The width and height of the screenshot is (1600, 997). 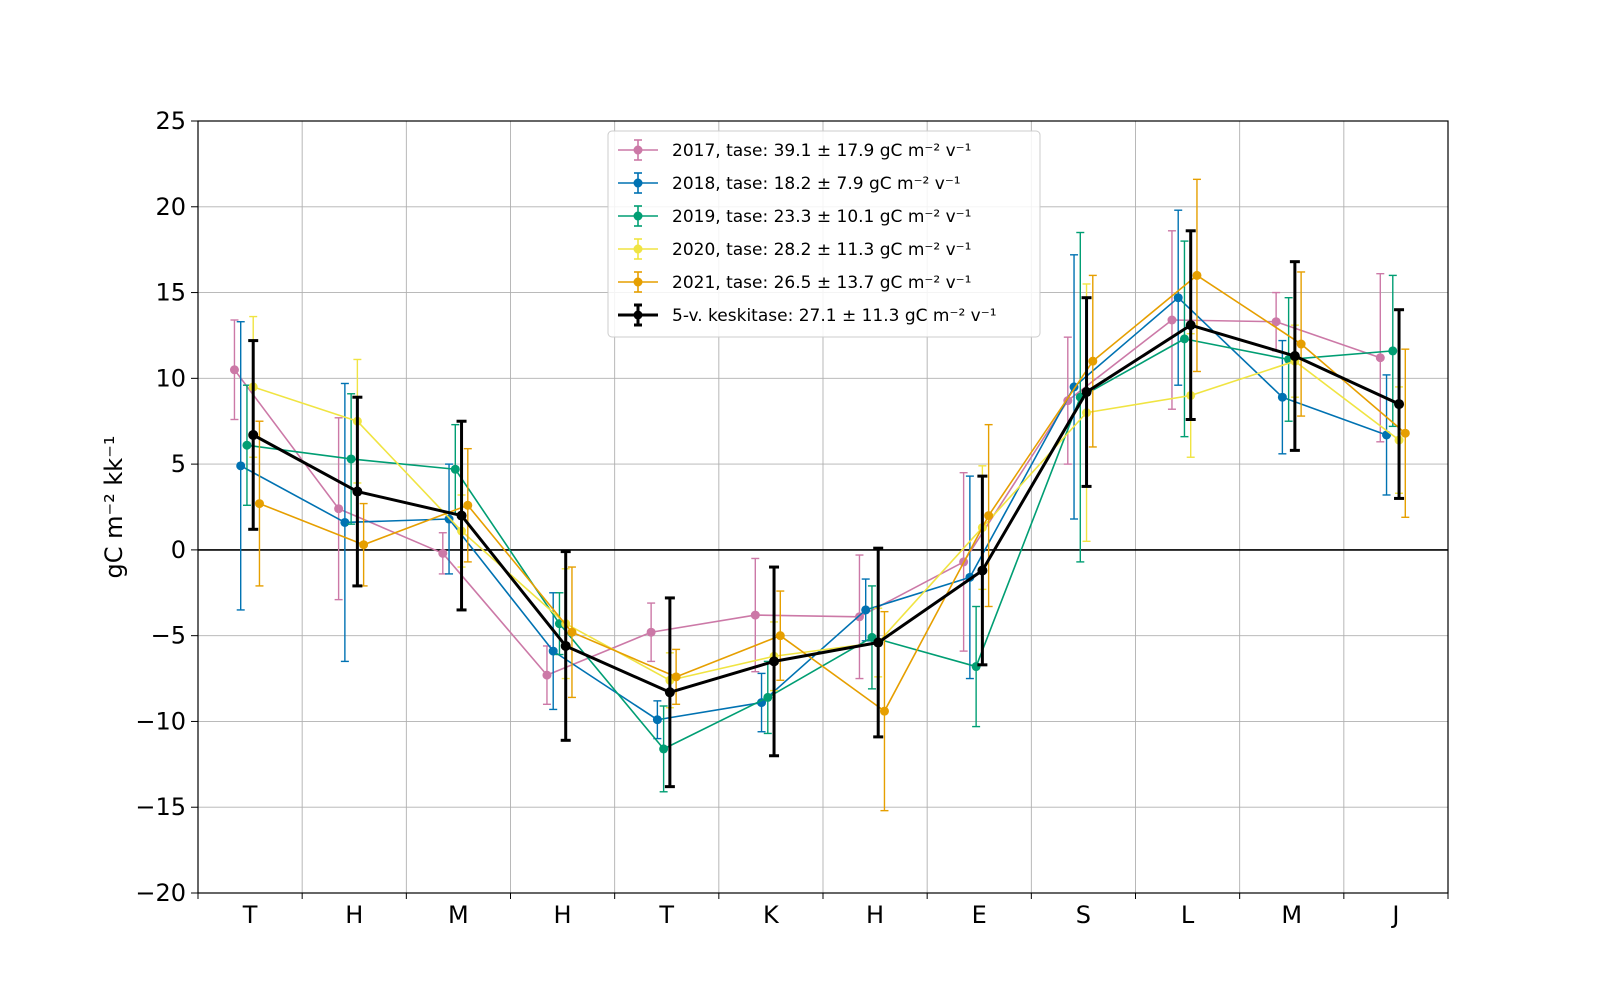 I want to click on legend-label: 2019, tase: 23.3 ± 10.1 gC m⁻² v⁻¹, so click(x=821, y=217).